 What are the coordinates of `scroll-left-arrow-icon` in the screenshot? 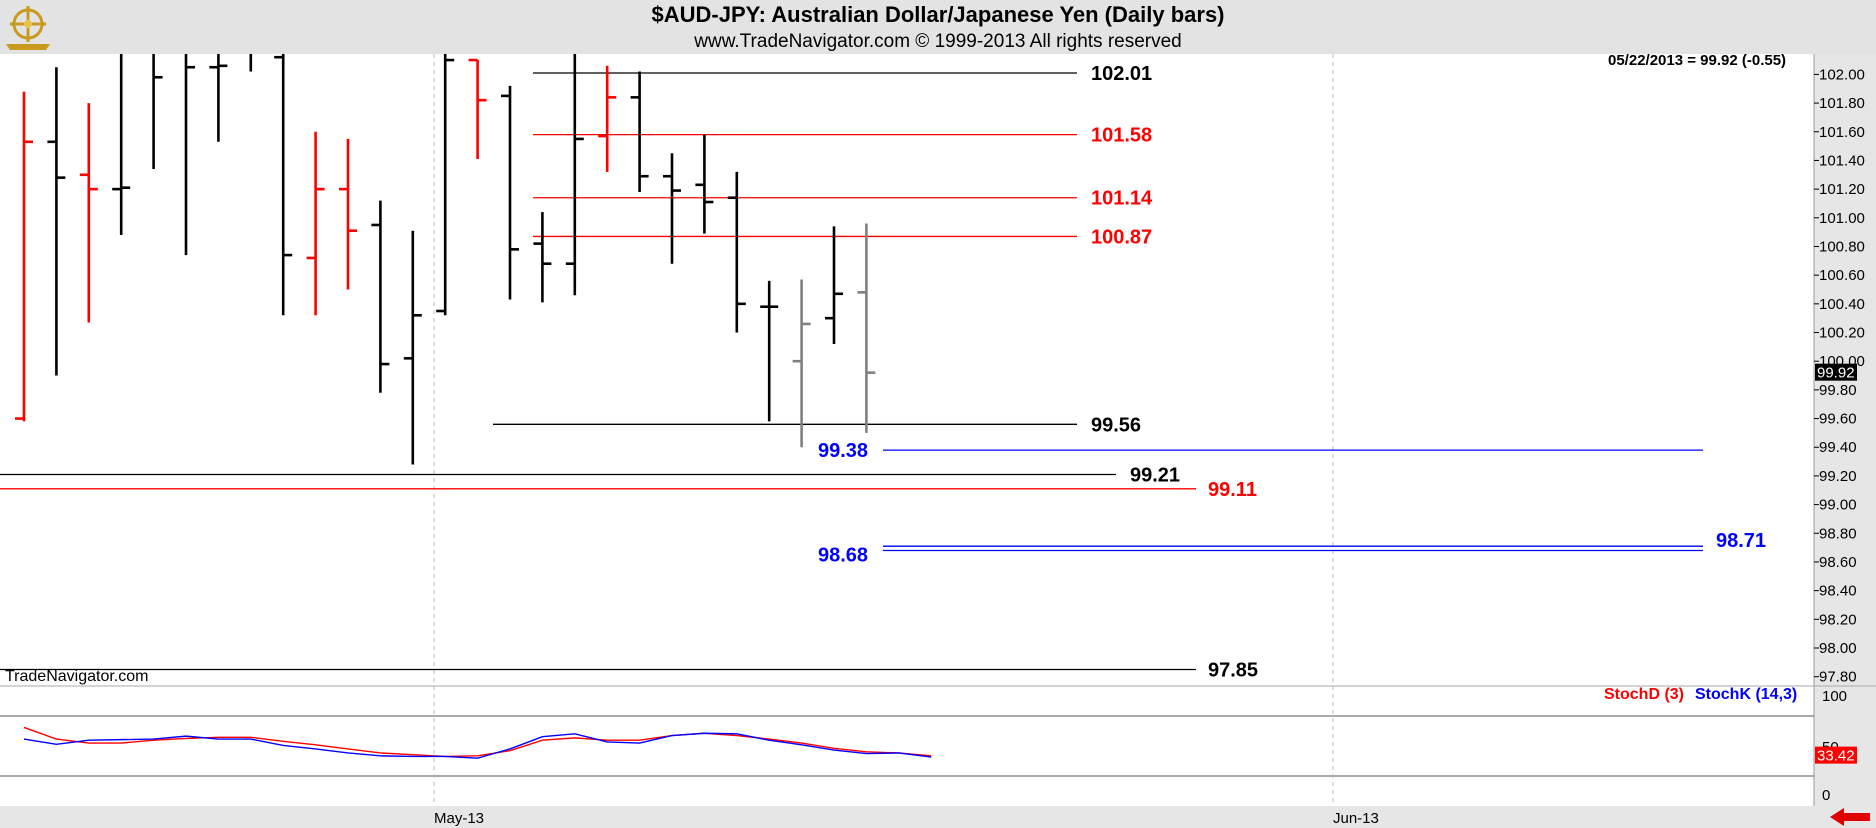 It's located at (1850, 817).